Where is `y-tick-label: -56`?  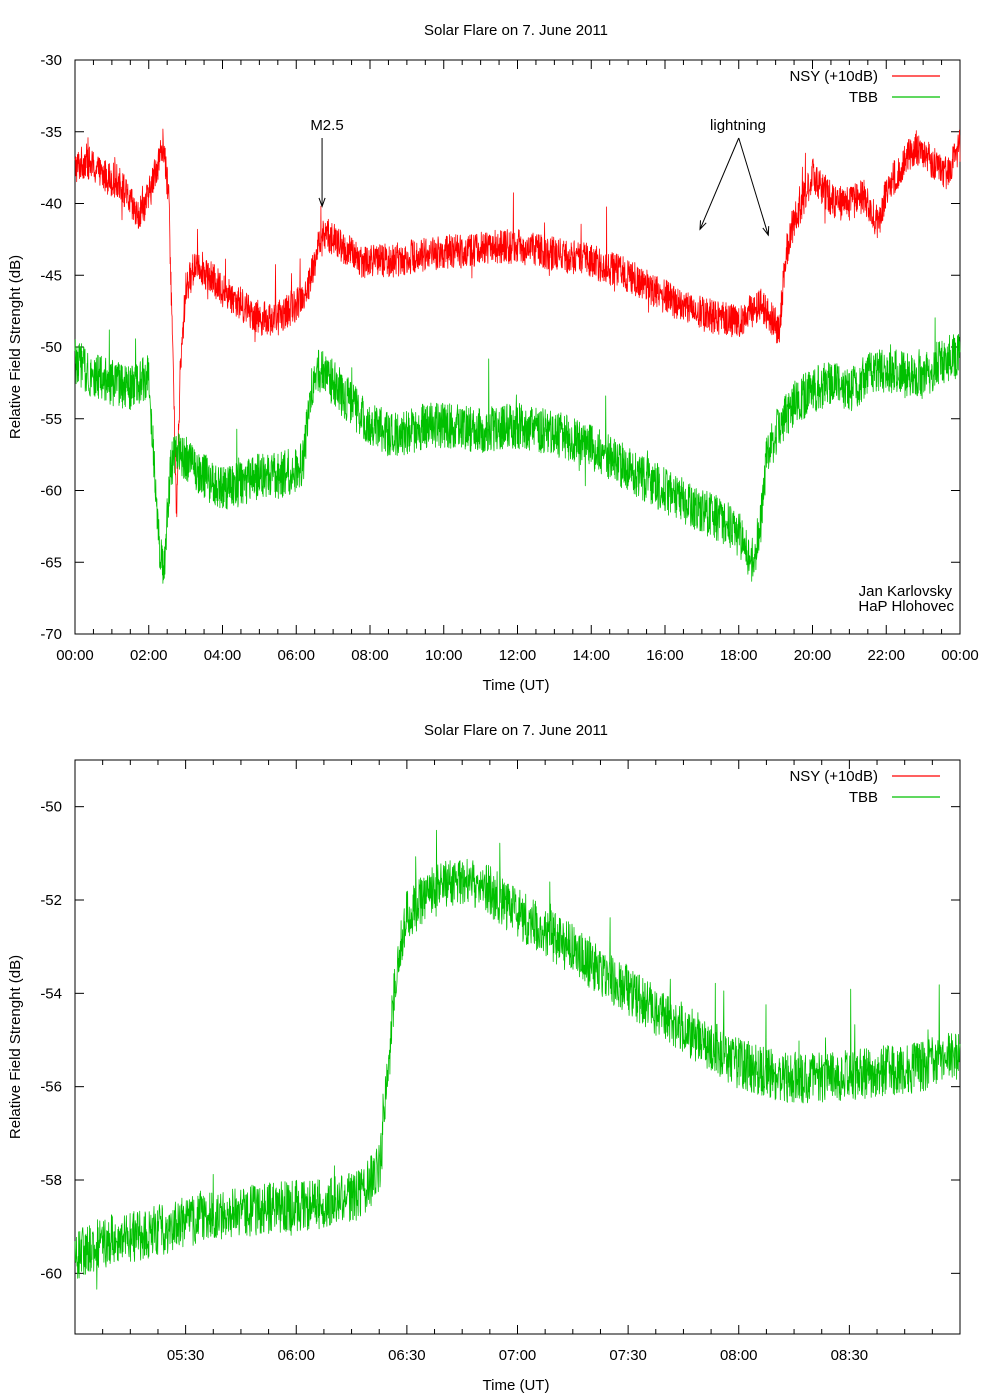 y-tick-label: -56 is located at coordinates (51, 1087).